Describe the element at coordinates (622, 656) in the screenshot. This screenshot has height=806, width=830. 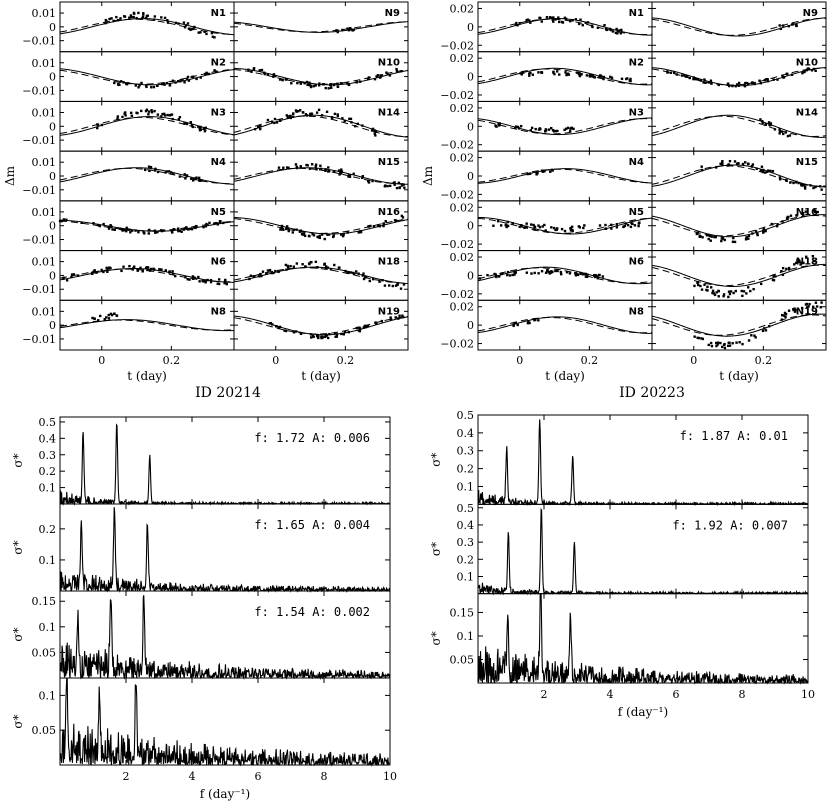
I see `periodogram-panel-3: 0.05 0.1 0.15 σ* 2 4 6 8 10 f (day⁻¹)` at that location.